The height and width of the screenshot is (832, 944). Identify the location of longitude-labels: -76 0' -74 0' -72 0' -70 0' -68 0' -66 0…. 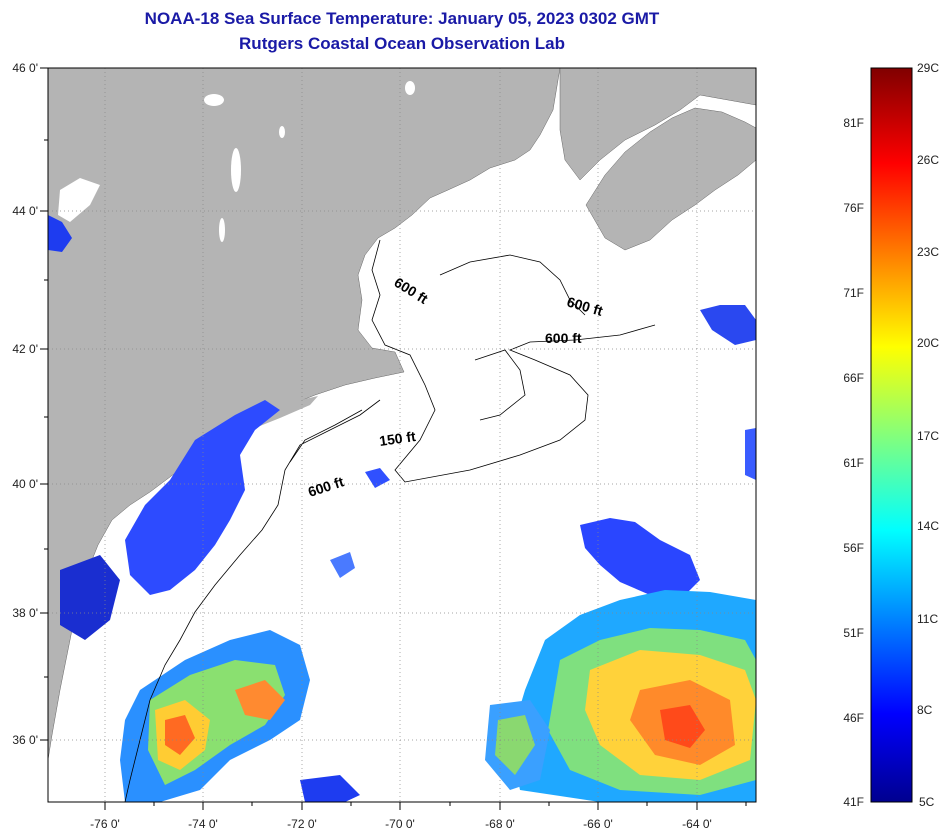
(401, 824).